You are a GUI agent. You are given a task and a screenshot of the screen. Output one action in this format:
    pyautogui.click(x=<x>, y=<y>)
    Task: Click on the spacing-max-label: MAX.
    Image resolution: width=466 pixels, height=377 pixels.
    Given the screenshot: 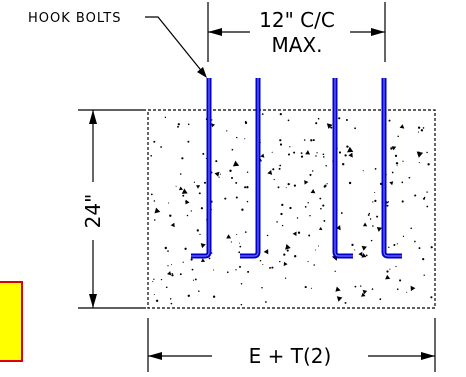 What is the action you would take?
    pyautogui.click(x=297, y=45)
    